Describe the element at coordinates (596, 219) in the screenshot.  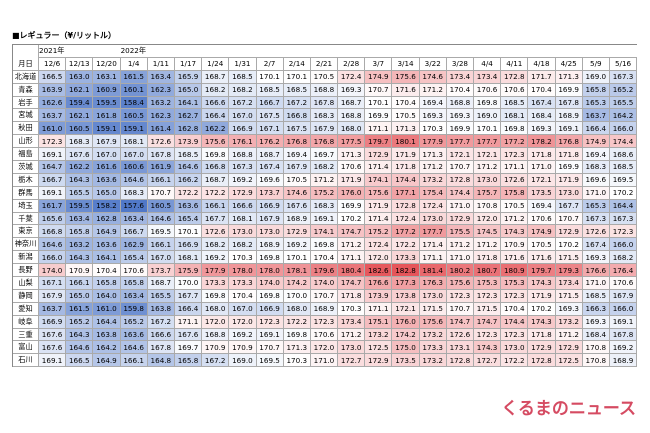
I see `price-cell: 167.3` at that location.